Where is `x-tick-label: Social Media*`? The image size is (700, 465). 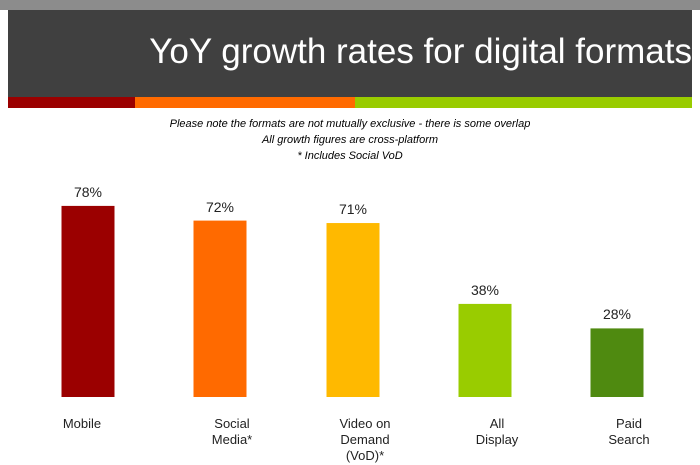
x-tick-label: Social Media* is located at coordinates (232, 431).